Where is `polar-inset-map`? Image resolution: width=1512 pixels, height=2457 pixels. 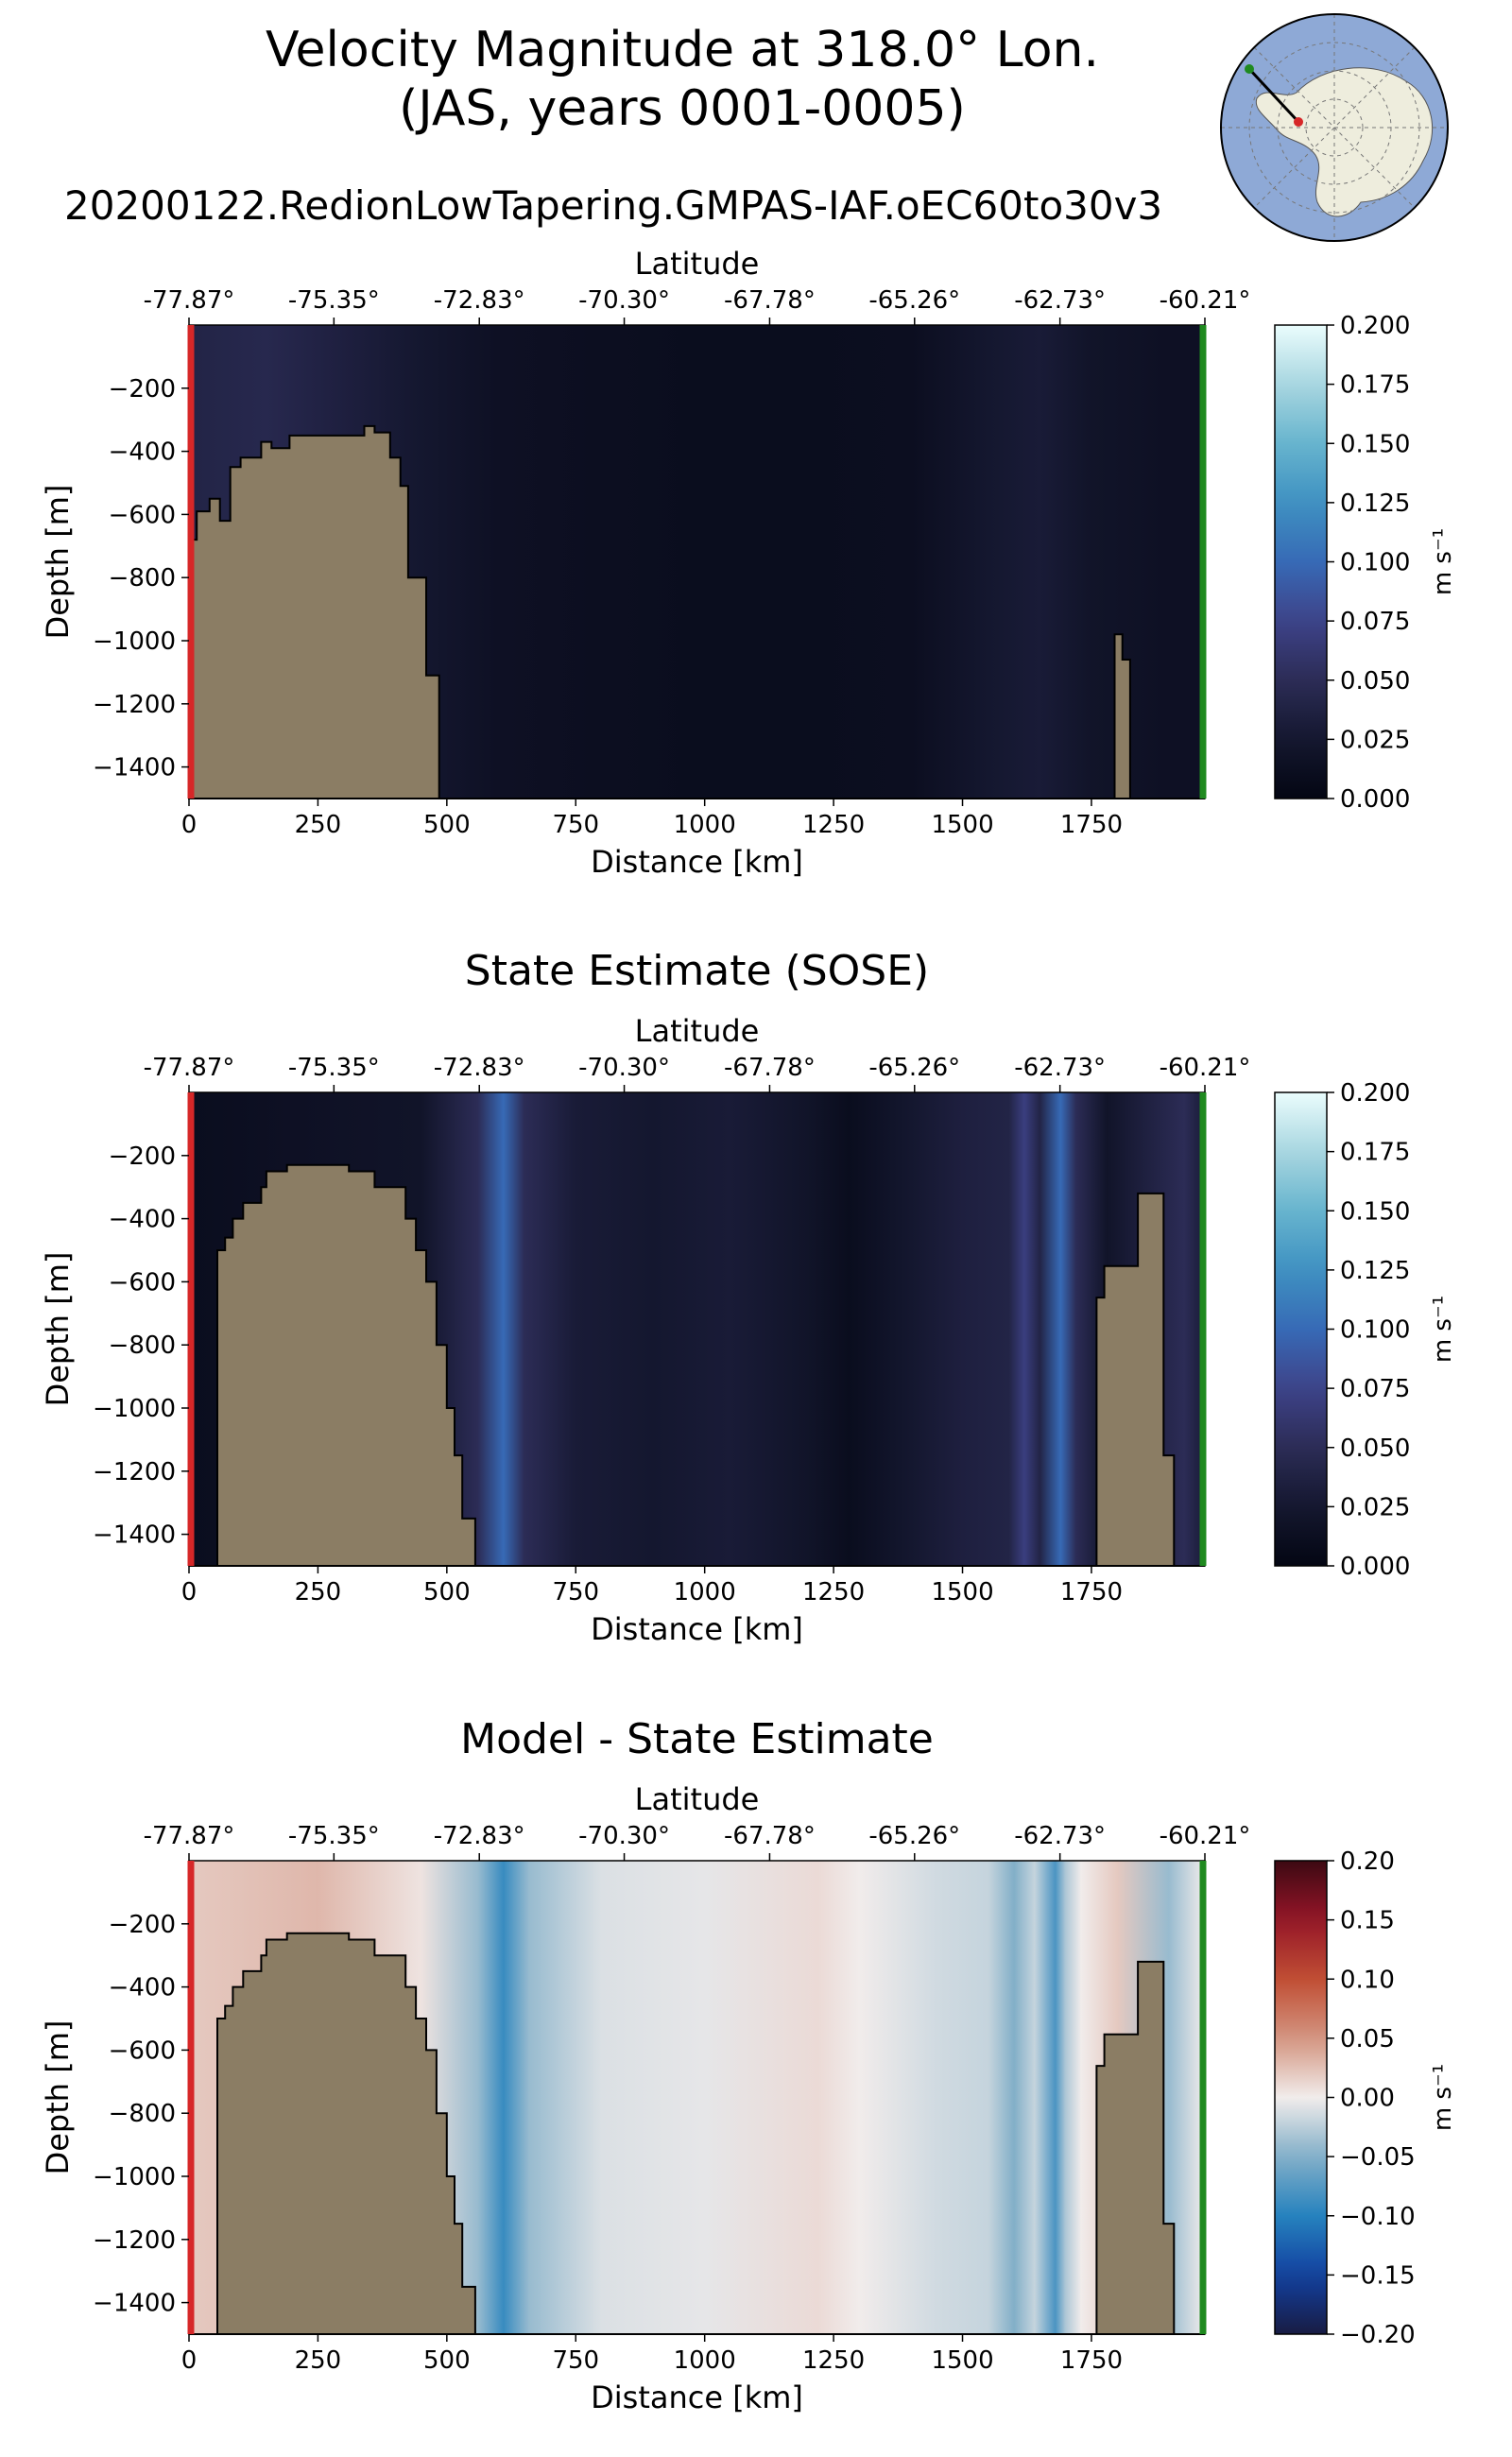
polar-inset-map is located at coordinates (1334, 127).